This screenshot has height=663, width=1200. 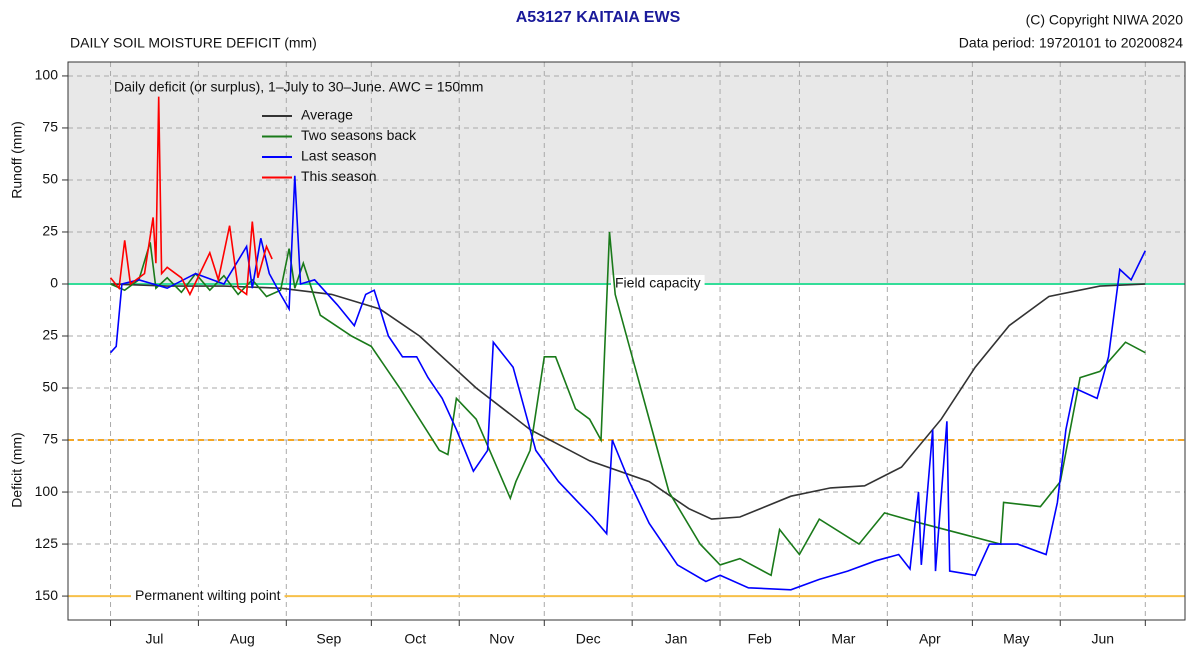 What do you see at coordinates (54, 283) in the screenshot?
I see `y-tick-label: 0` at bounding box center [54, 283].